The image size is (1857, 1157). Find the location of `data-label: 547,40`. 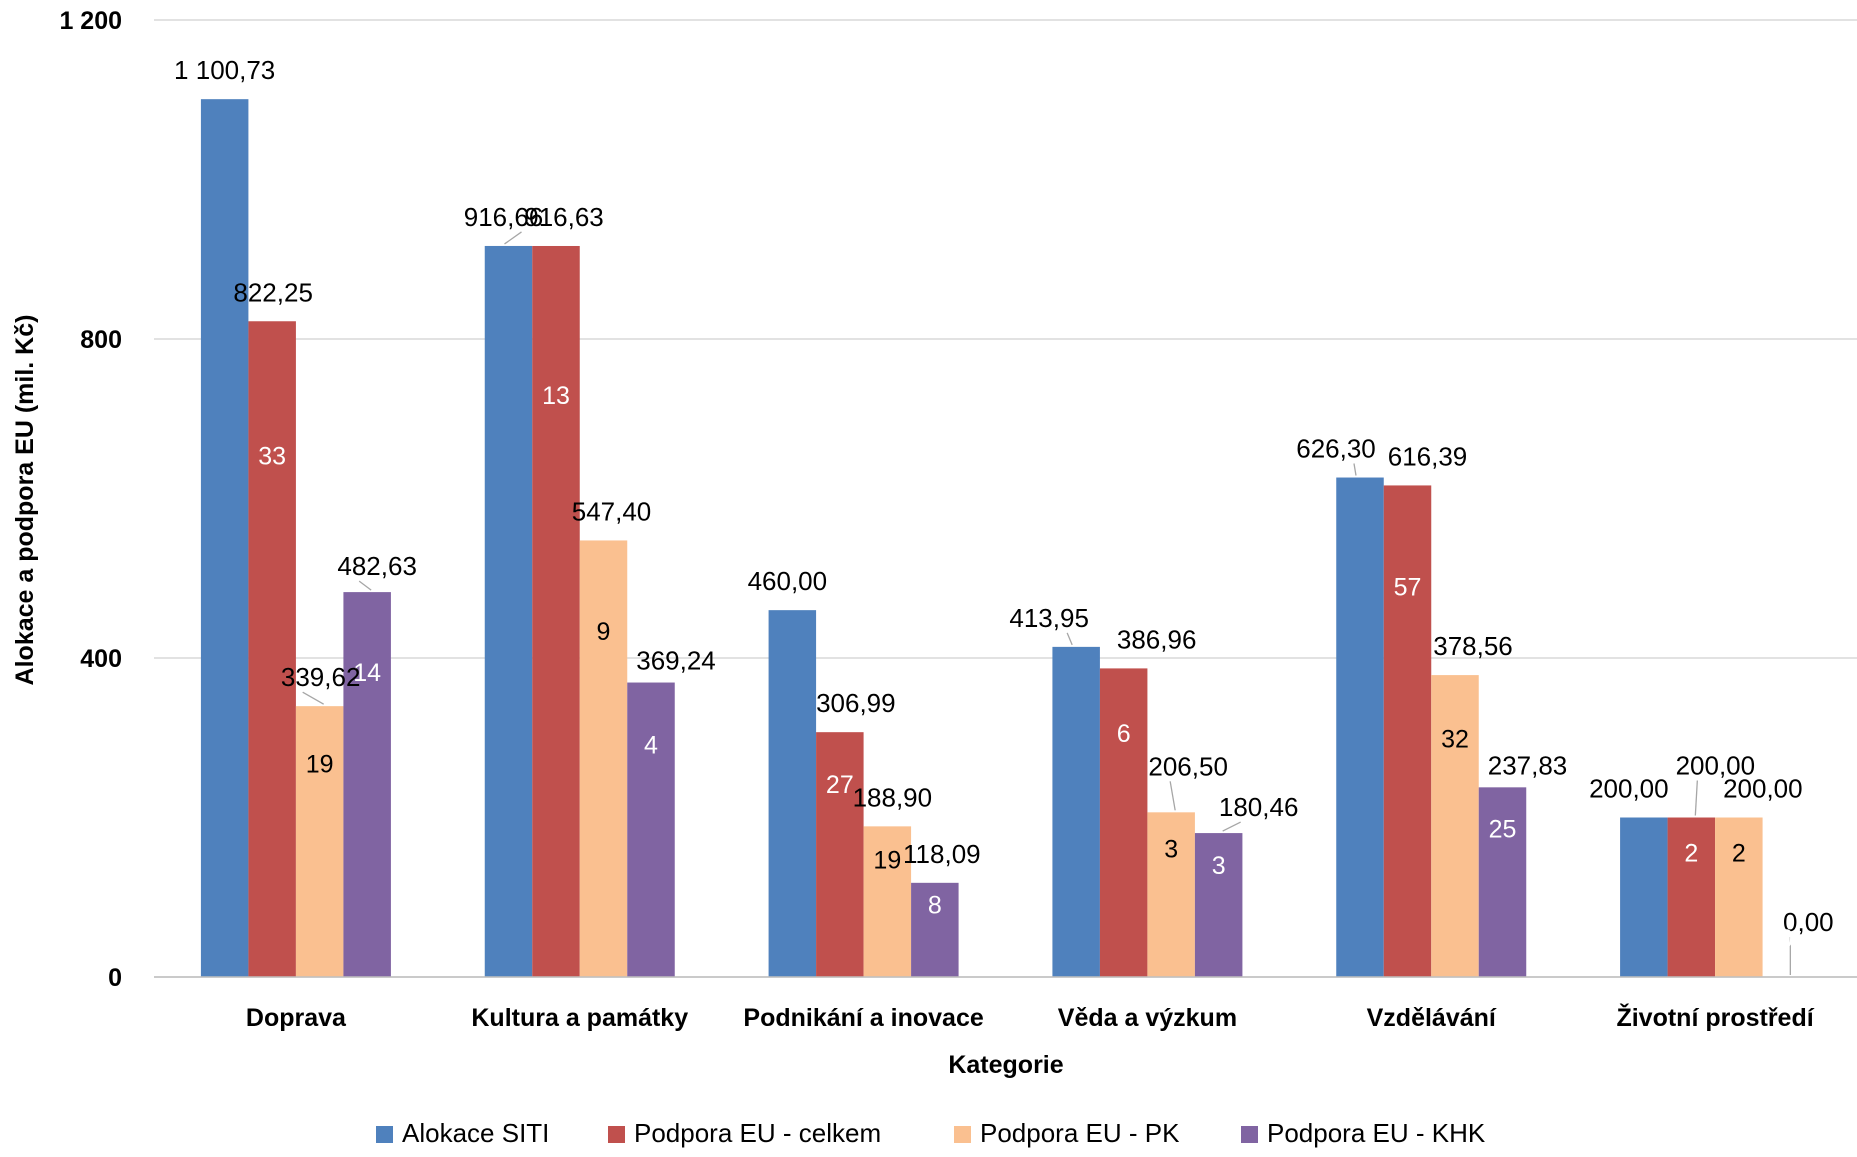

data-label: 547,40 is located at coordinates (612, 511).